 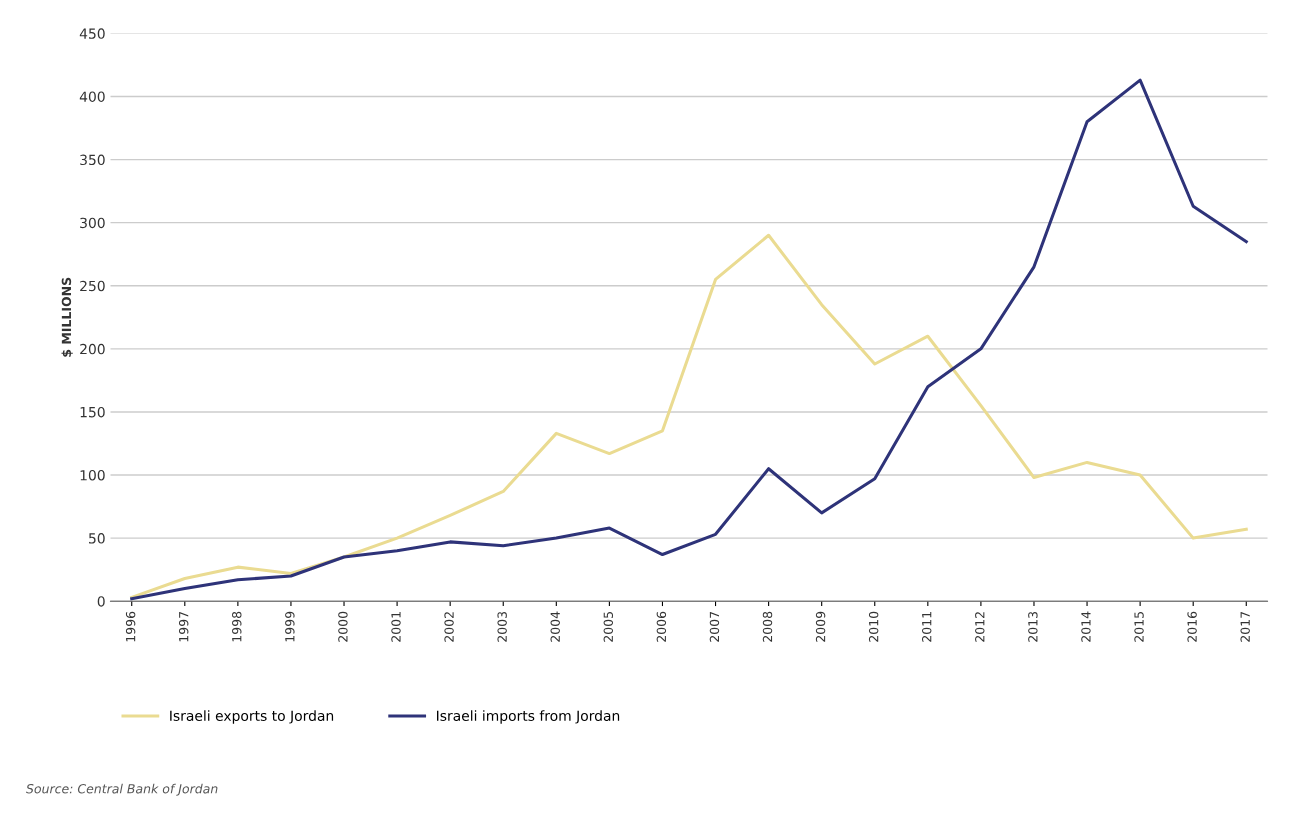 What do you see at coordinates (92, 223) in the screenshot?
I see `y-tick-label: 300` at bounding box center [92, 223].